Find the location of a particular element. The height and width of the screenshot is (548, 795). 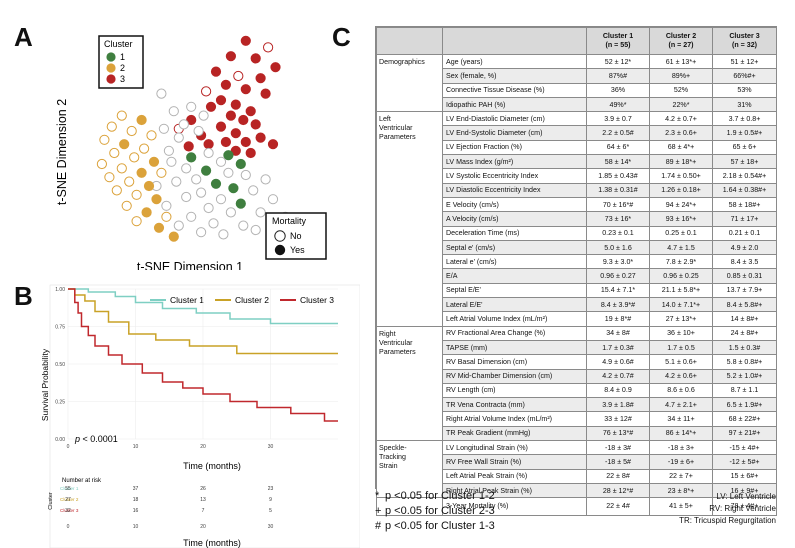

cluster-legend-title: Cluster is located at coordinates (118, 44).